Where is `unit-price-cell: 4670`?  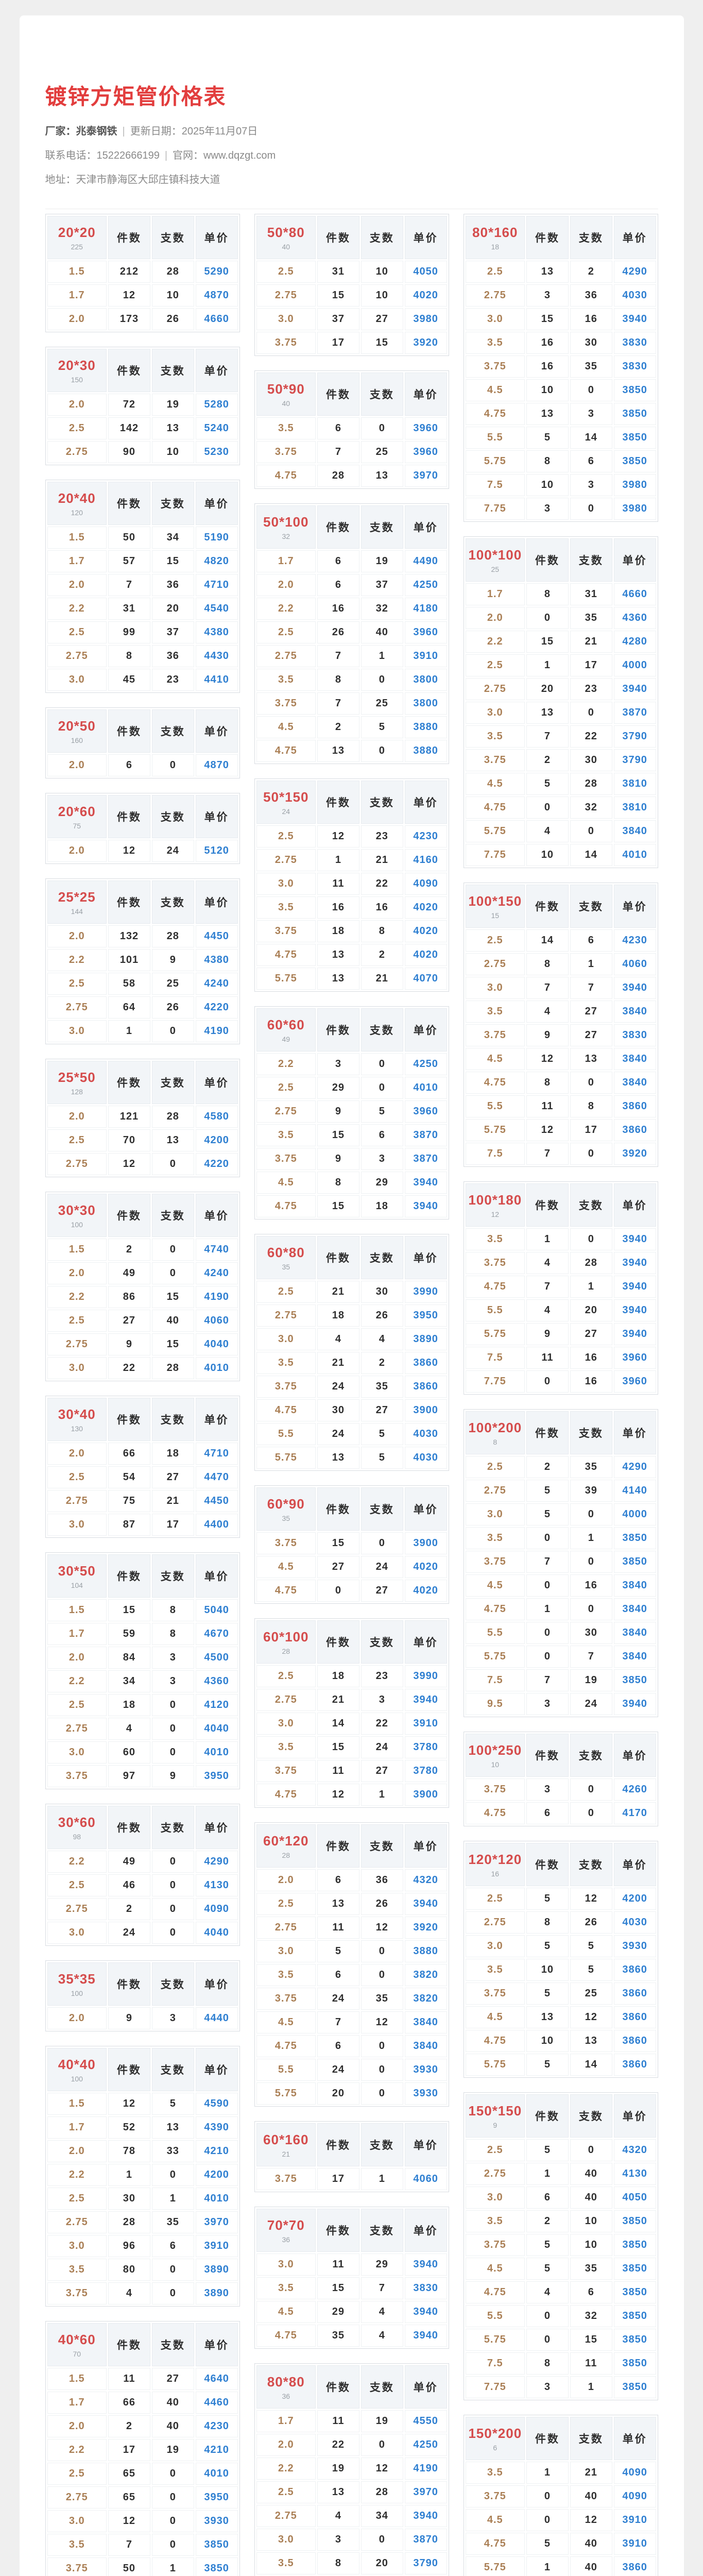
unit-price-cell: 4670 is located at coordinates (216, 1634).